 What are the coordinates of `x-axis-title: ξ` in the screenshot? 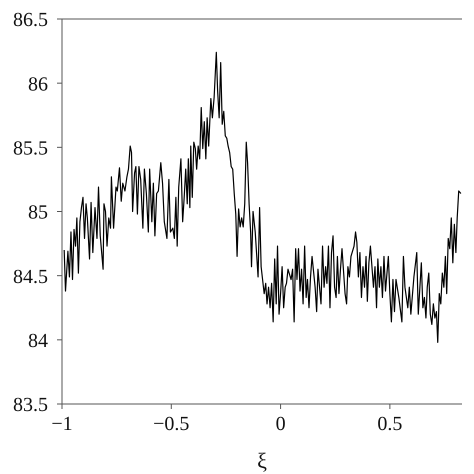 It's located at (262, 460).